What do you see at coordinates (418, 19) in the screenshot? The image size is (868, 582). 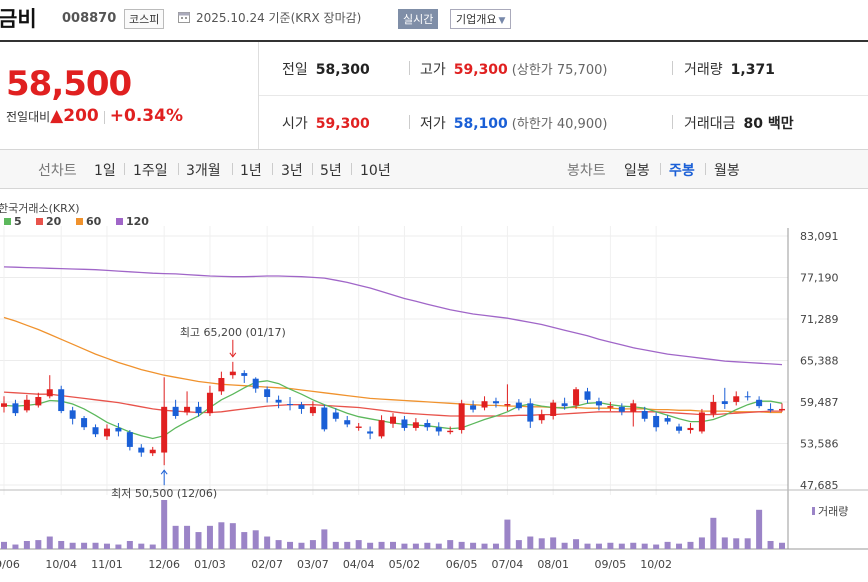 I see `realtime-button: 실시간` at bounding box center [418, 19].